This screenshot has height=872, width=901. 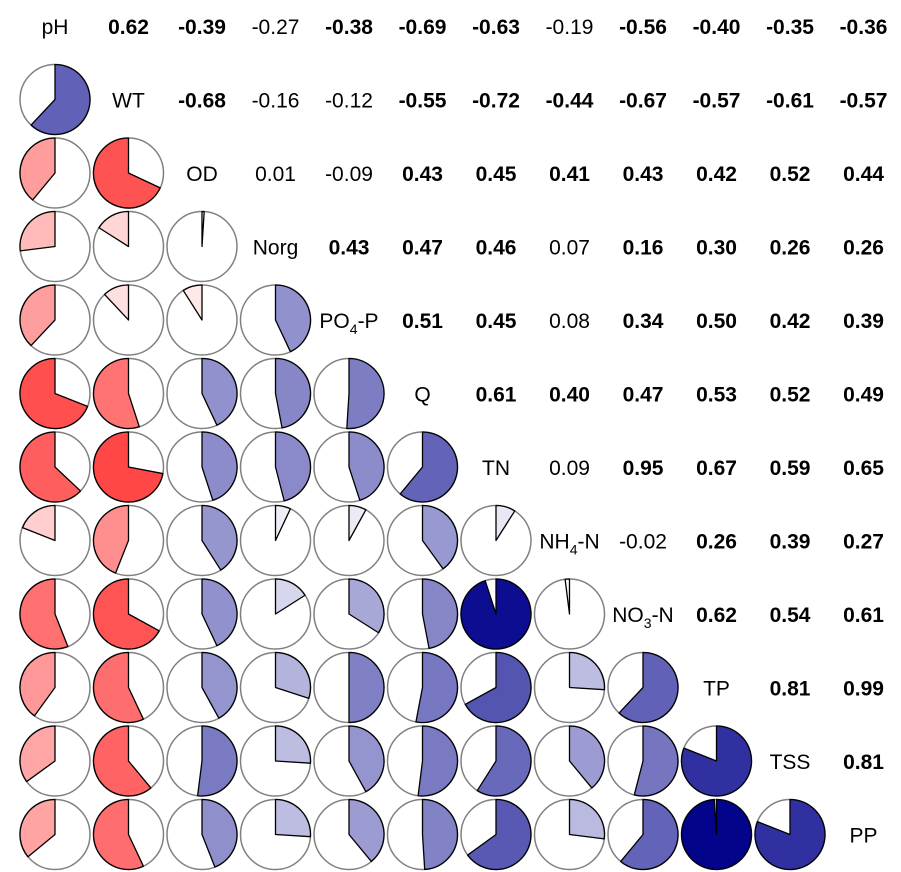 I want to click on corr-value-nh4-n-no3-n: -0.02, so click(x=643, y=542).